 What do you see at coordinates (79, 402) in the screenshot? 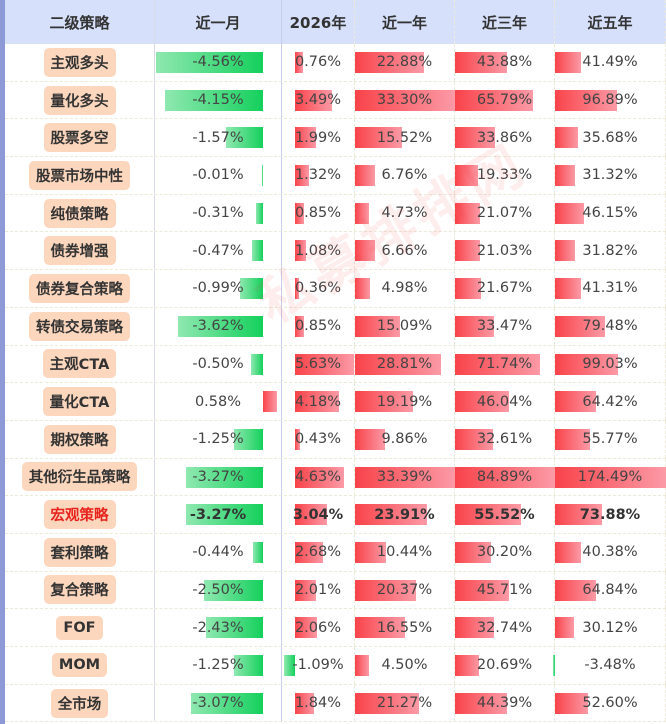
I see `strategy-label: 量化CTA` at bounding box center [79, 402].